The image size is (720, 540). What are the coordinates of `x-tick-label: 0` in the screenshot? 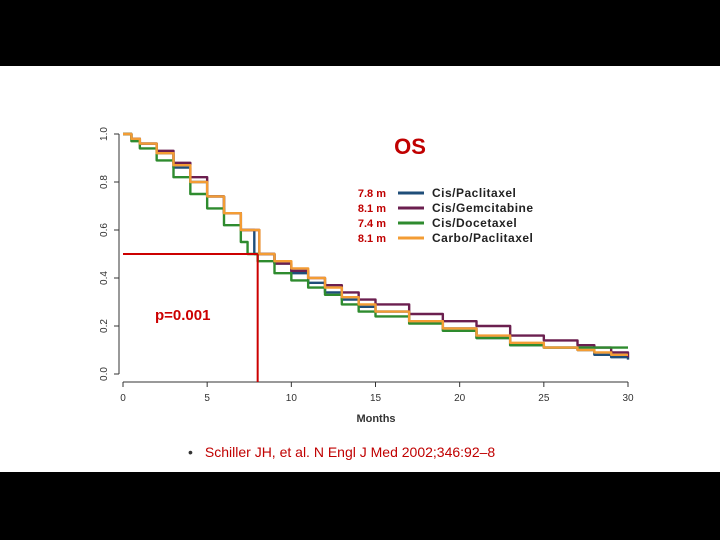 It's located at (123, 398).